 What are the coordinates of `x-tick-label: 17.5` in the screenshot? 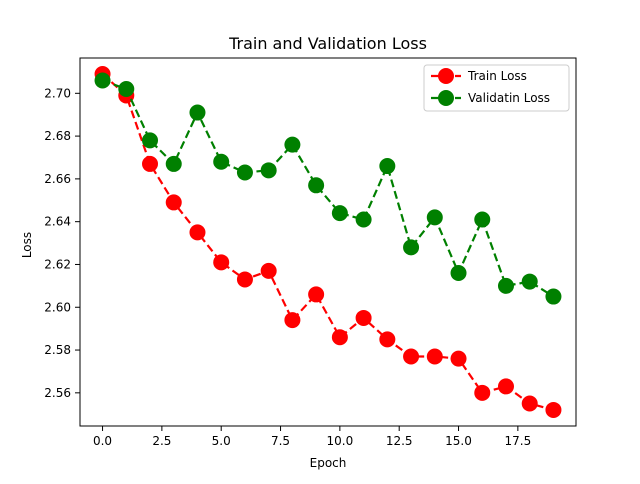 It's located at (517, 441).